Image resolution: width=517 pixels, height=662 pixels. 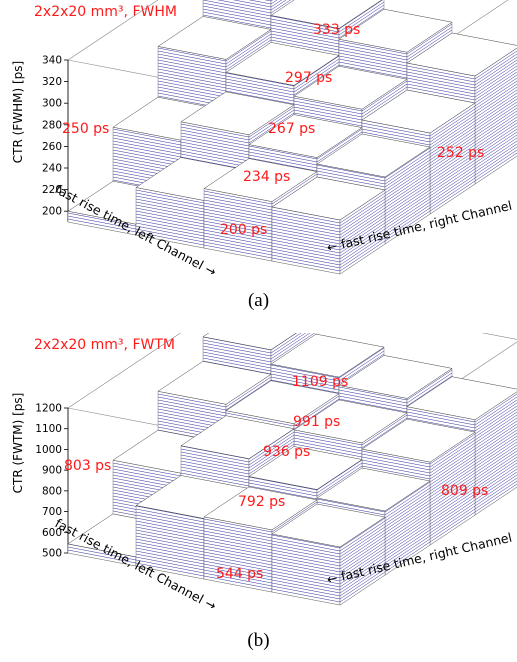 I want to click on z-axis: 500 600 700 800 900 1000 1100 1200, so click(x=52, y=481).